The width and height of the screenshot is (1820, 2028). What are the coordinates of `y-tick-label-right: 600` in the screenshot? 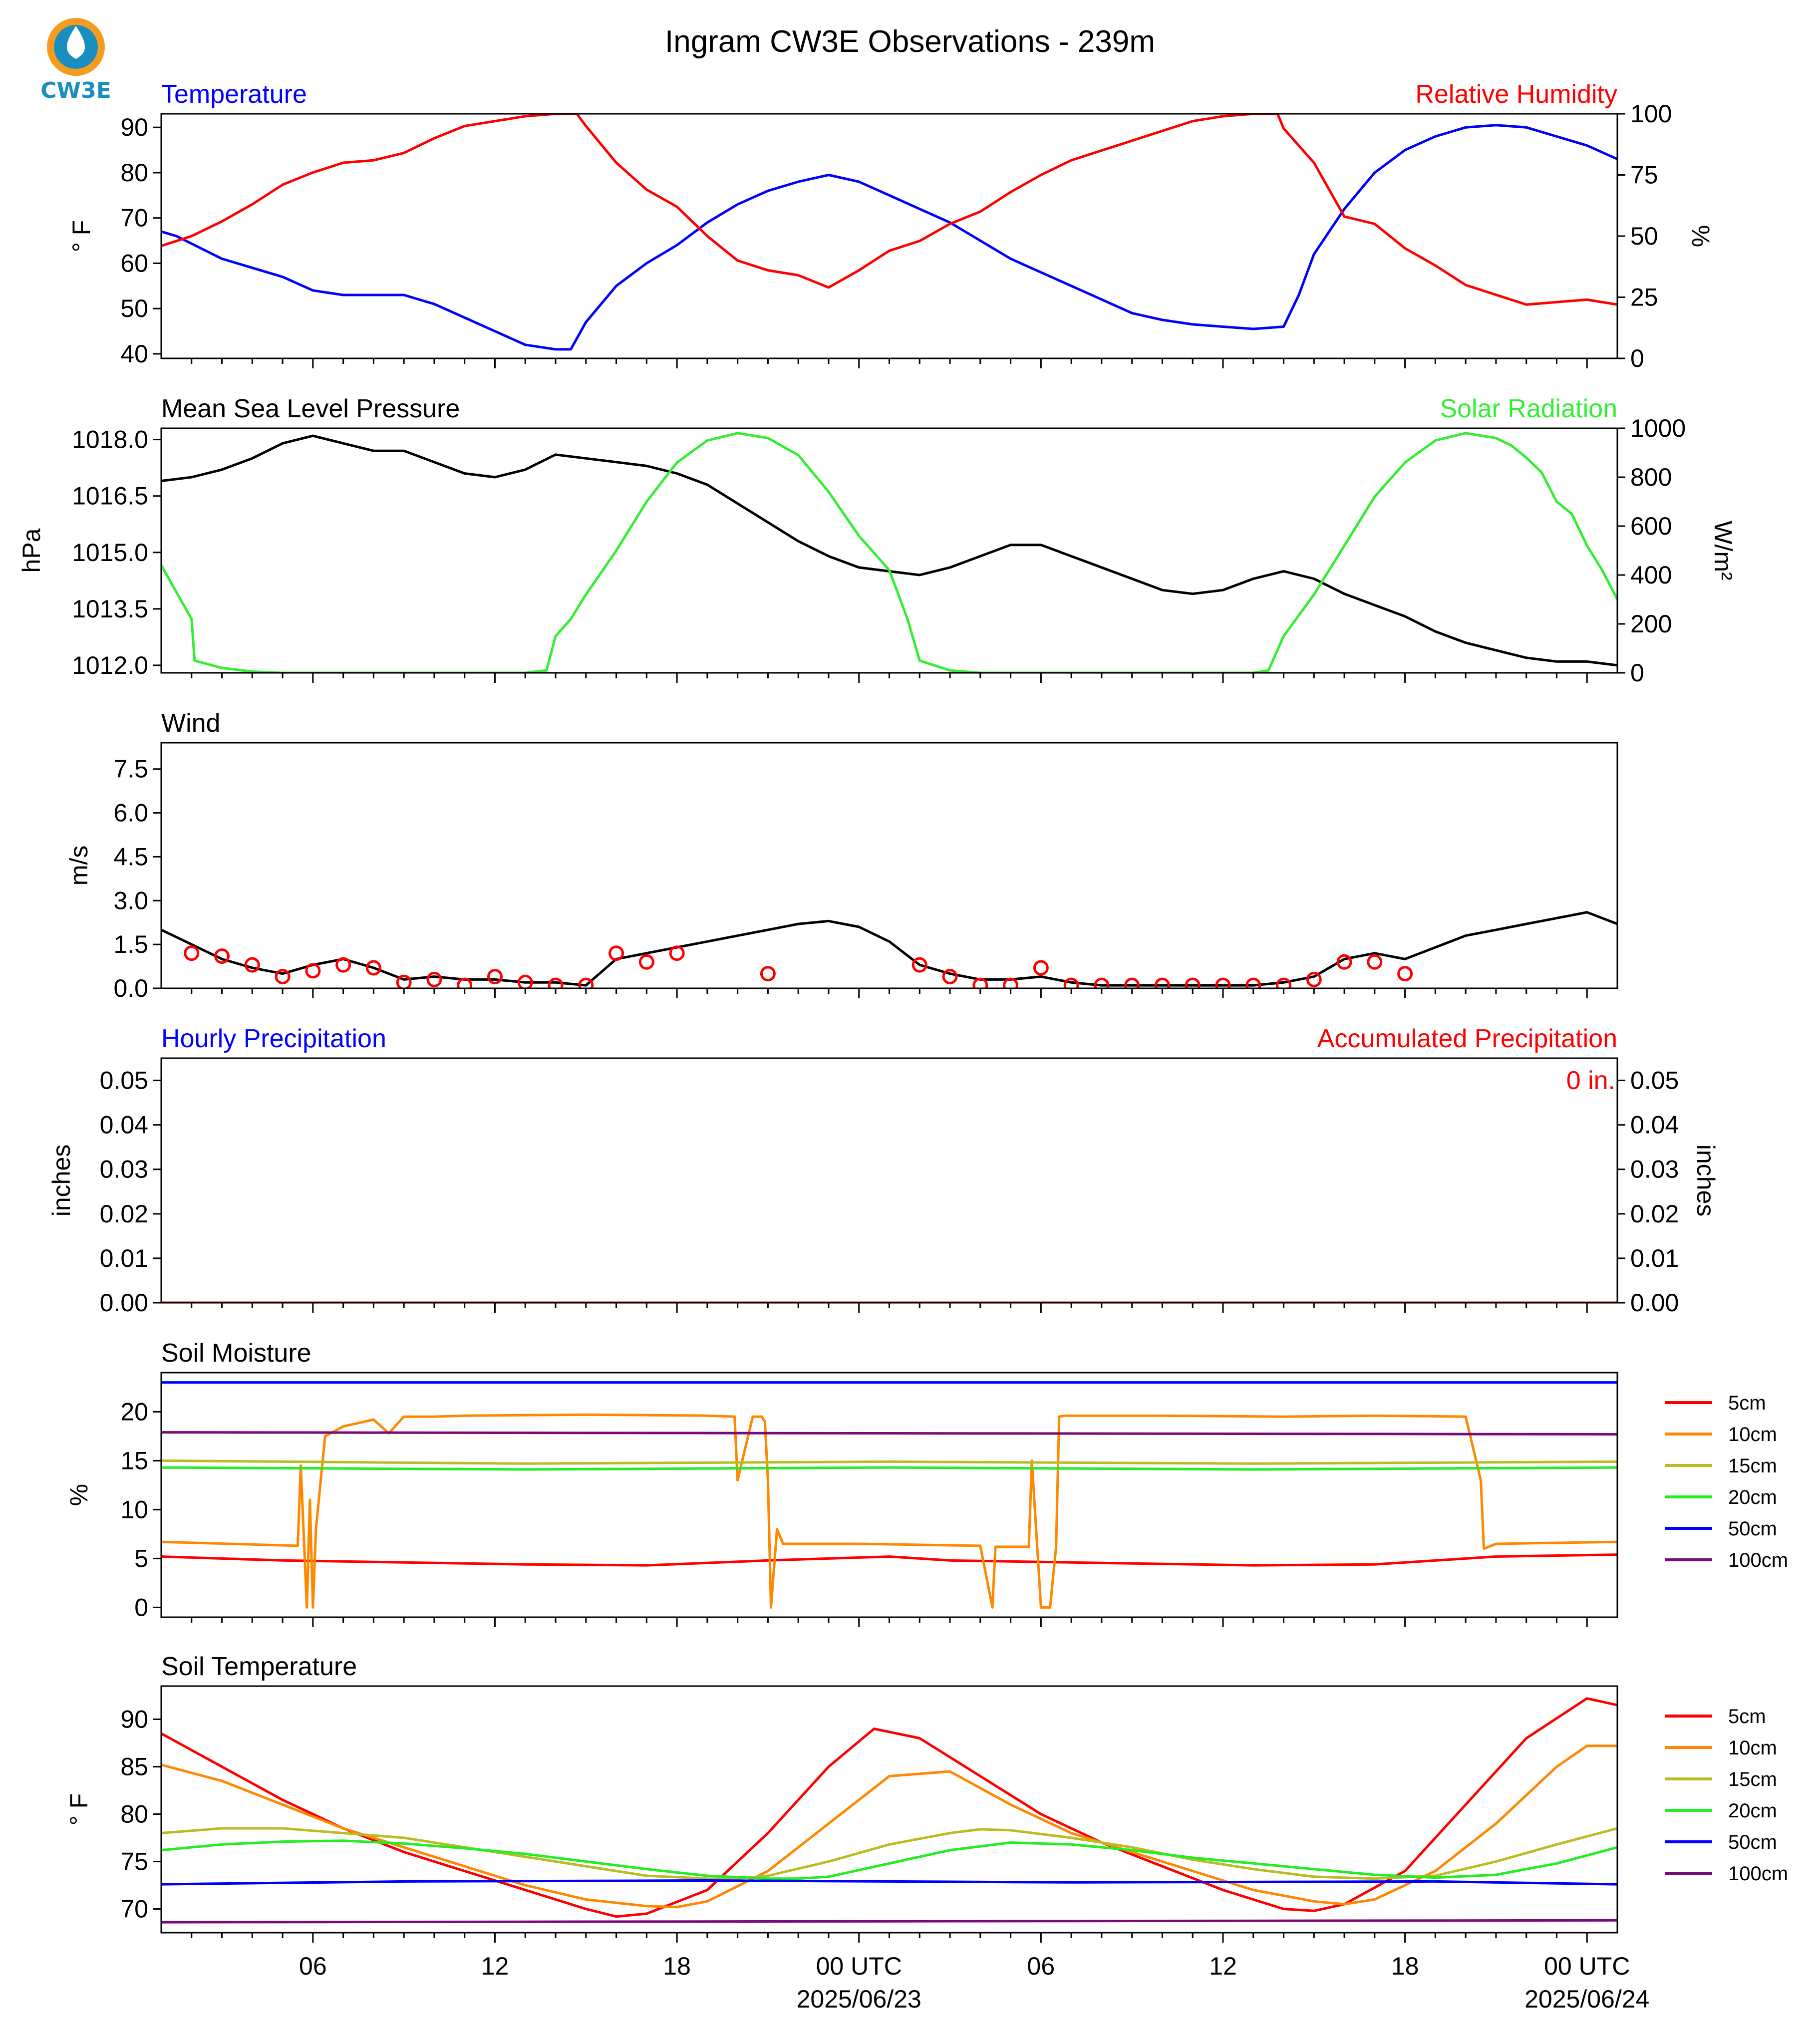 It's located at (1651, 526).